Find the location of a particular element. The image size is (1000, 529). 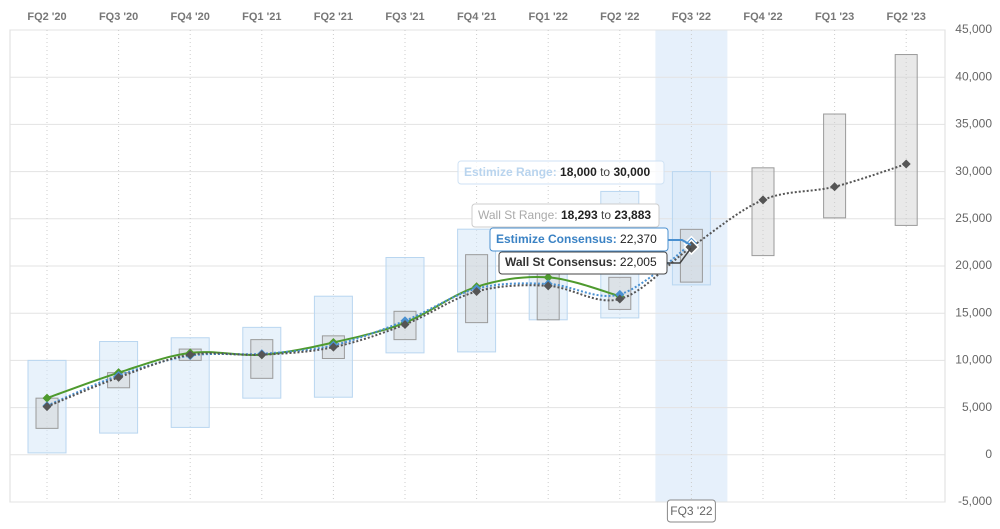

tooltip-value: 18,000 is located at coordinates (578, 172).